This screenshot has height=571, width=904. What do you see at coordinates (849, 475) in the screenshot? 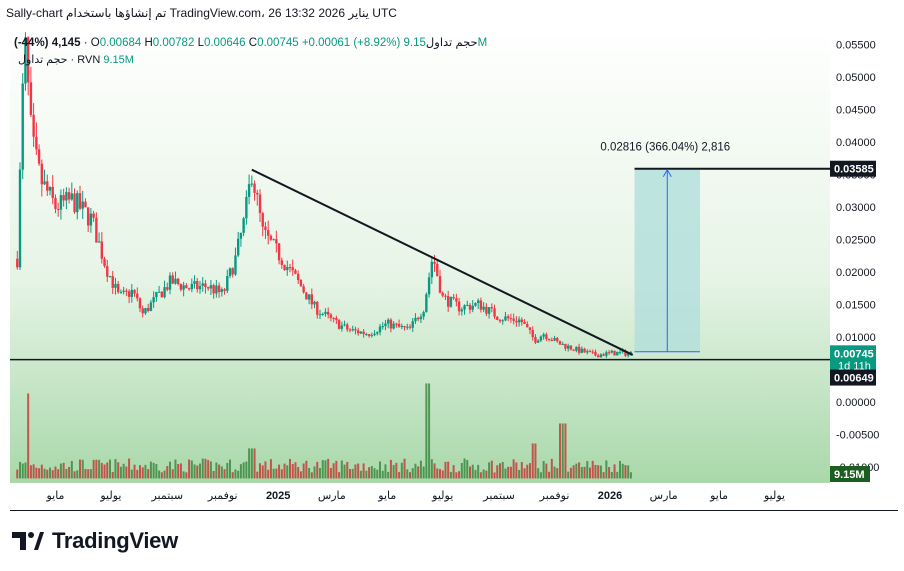
I see `volume-badge: 9.15M` at bounding box center [849, 475].